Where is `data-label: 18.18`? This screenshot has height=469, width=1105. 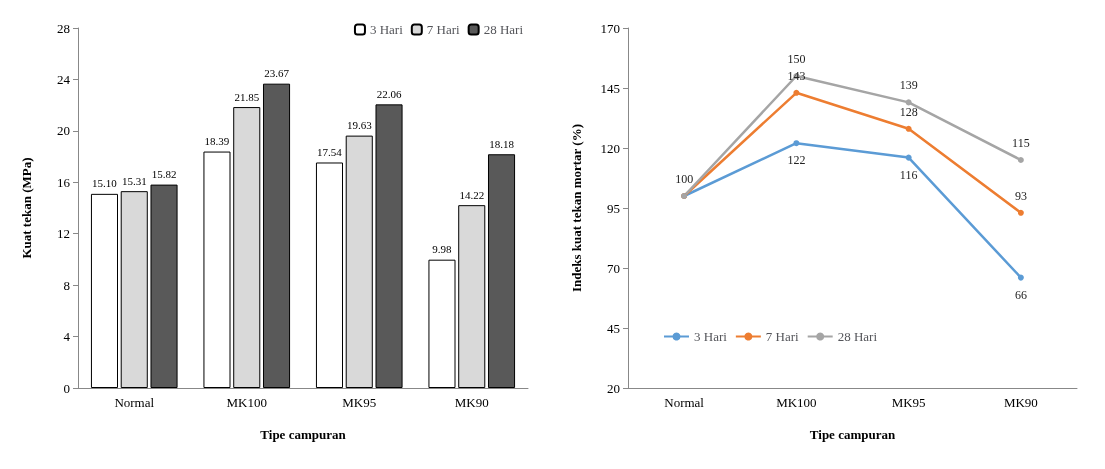
data-label: 18.18 is located at coordinates (502, 143).